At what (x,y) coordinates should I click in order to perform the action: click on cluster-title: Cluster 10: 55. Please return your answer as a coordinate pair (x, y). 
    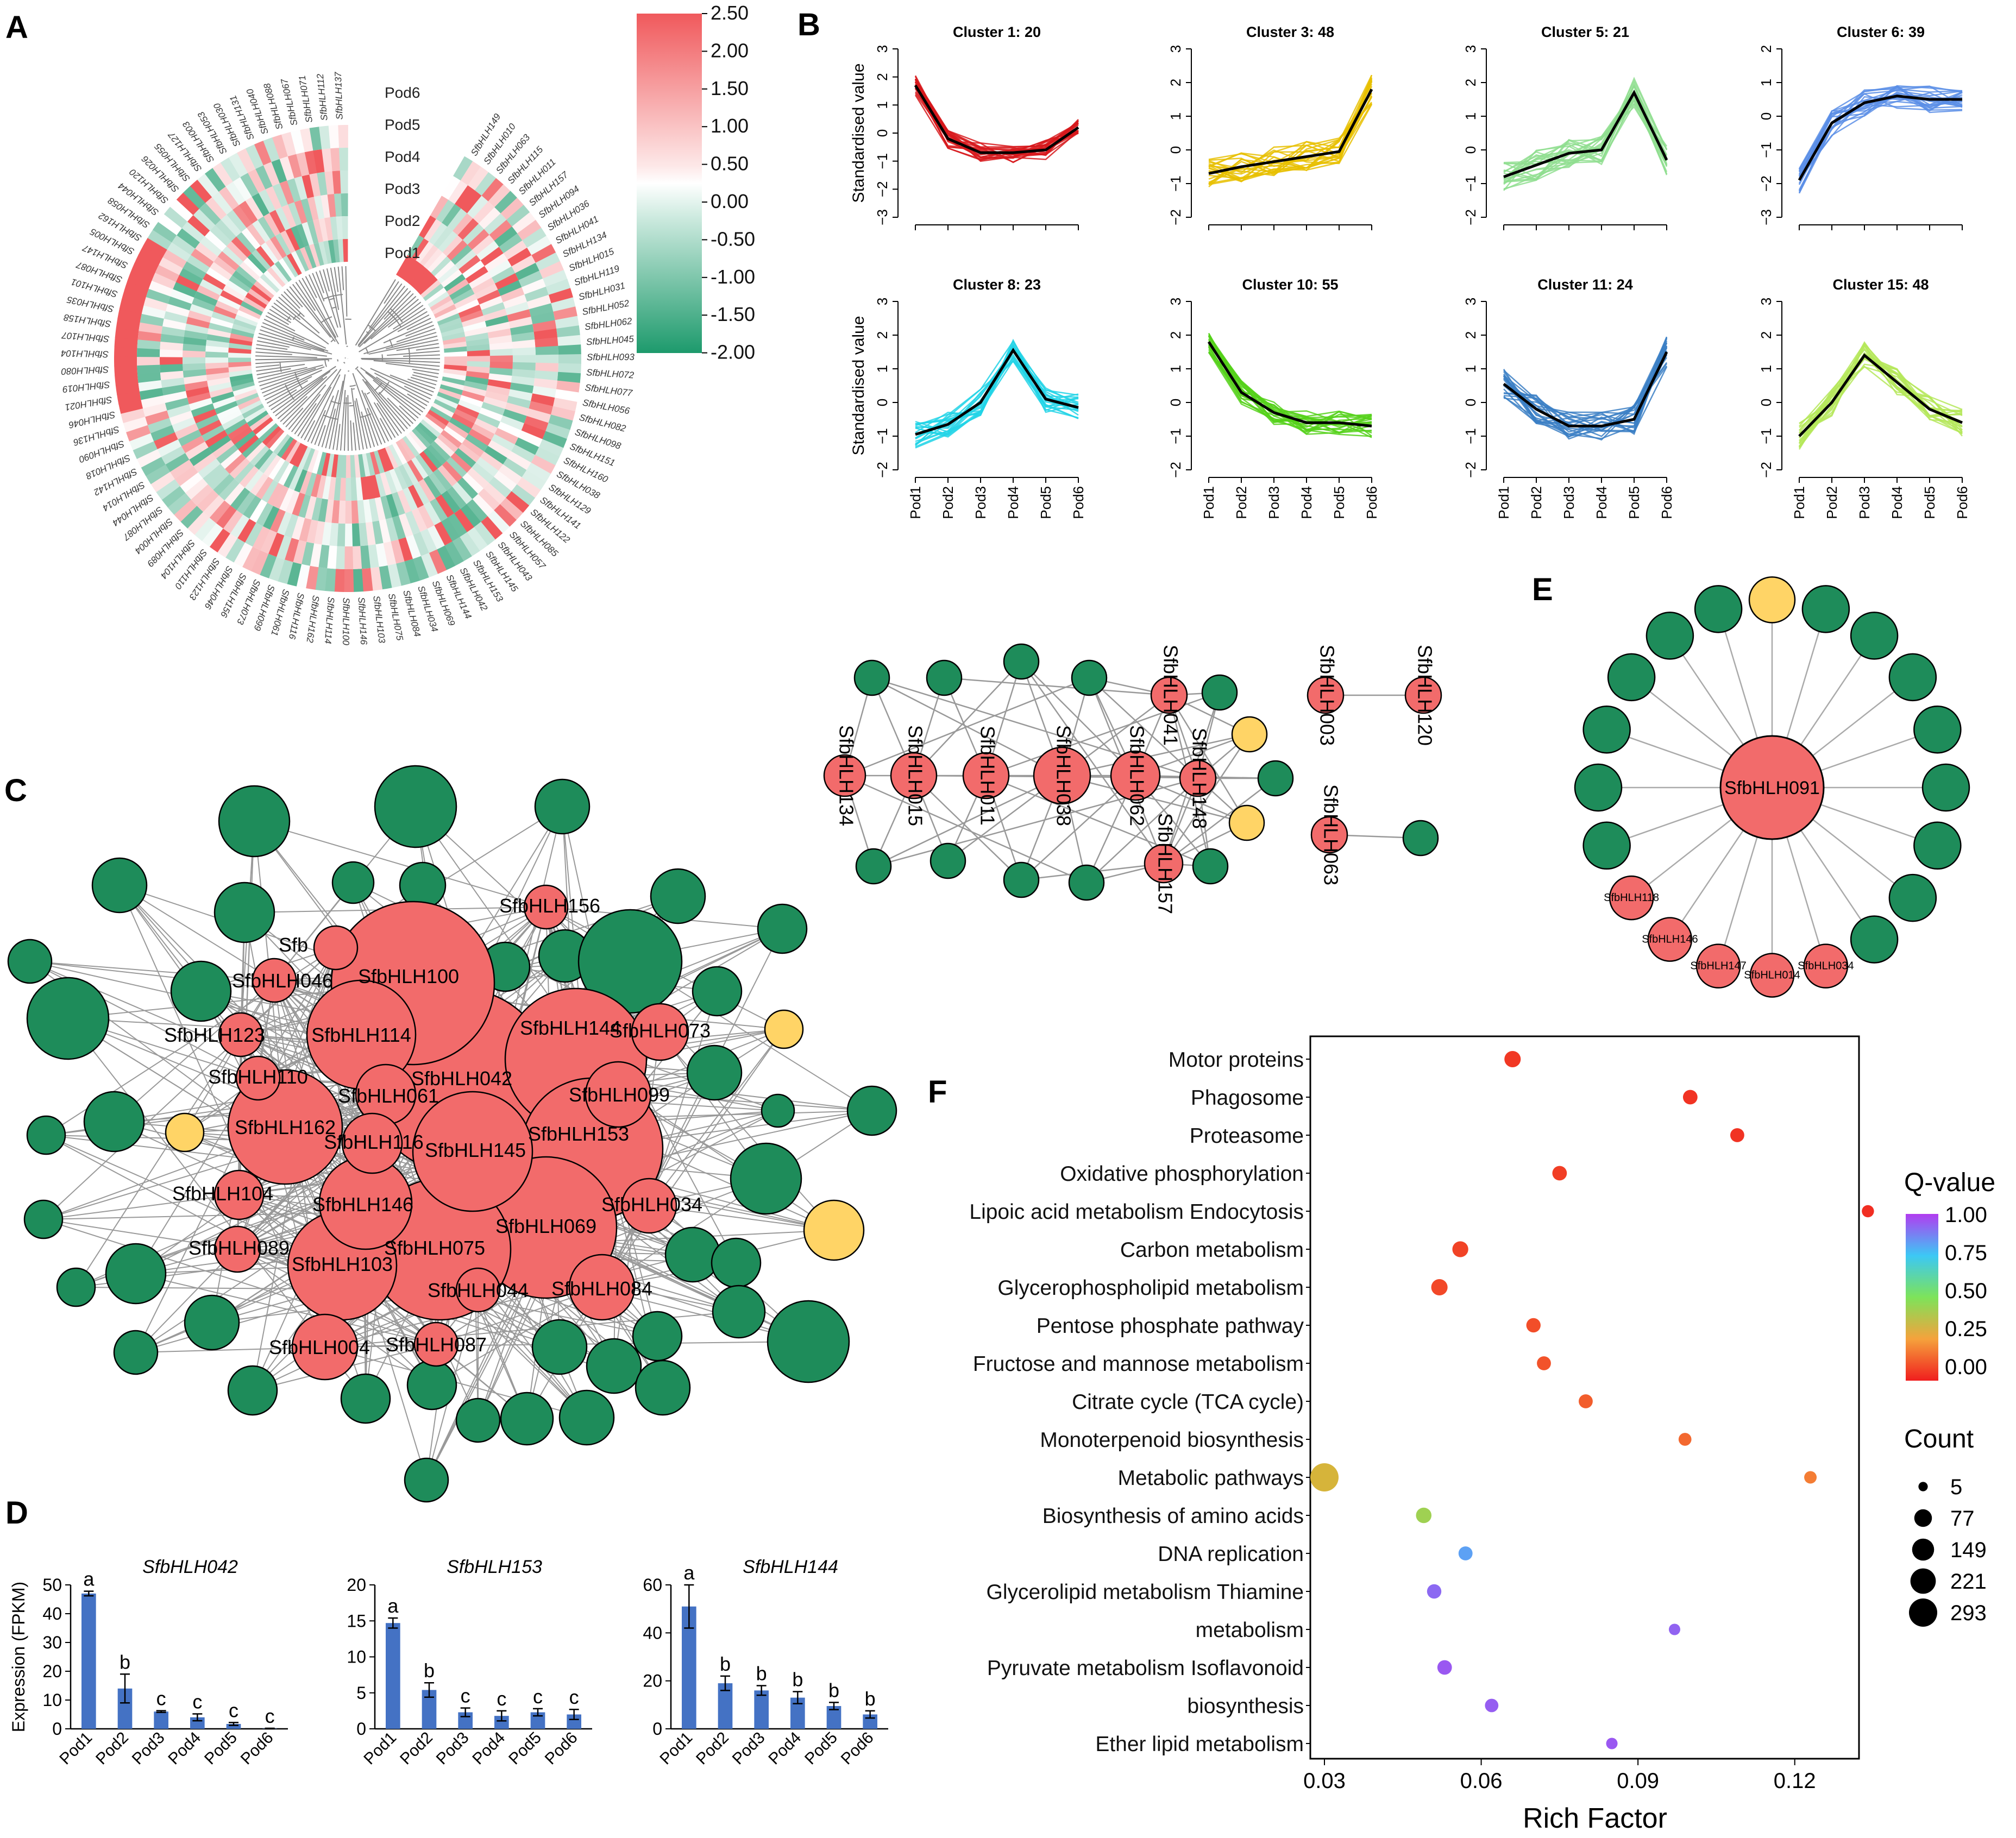
    Looking at the image, I should click on (1290, 284).